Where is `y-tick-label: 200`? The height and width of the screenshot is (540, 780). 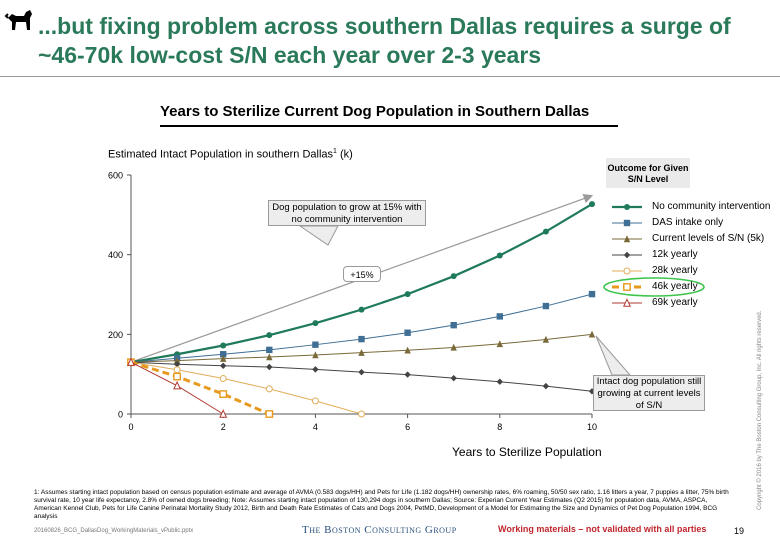
y-tick-label: 200 is located at coordinates (115, 335).